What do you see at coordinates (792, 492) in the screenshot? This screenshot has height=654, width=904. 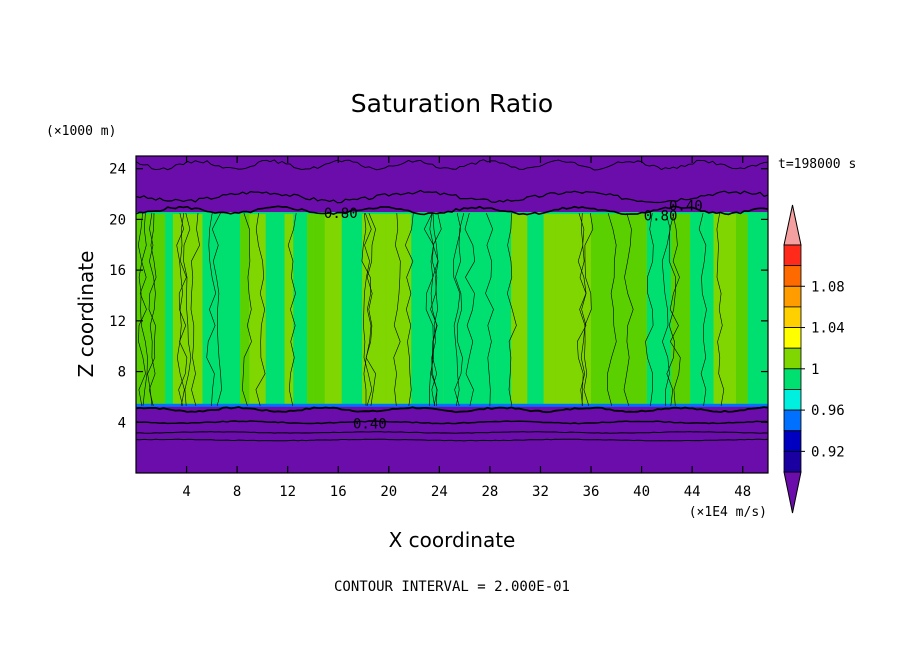 I see `colorbar-arrow-bottom` at bounding box center [792, 492].